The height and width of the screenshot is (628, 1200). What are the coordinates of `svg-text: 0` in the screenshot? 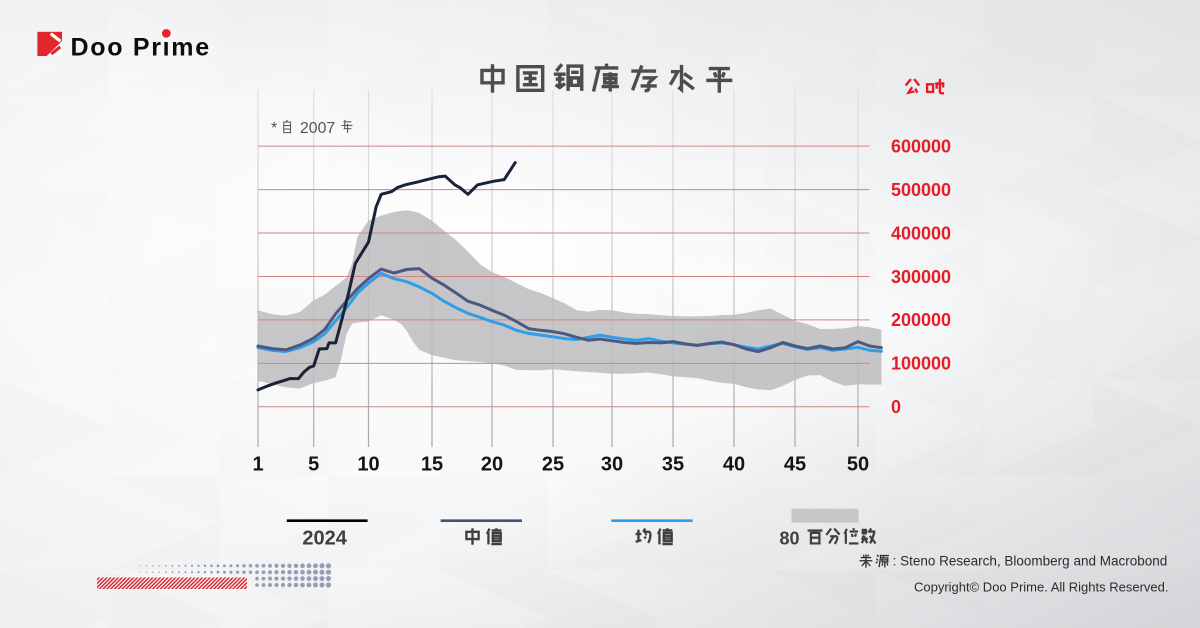 It's located at (896, 407).